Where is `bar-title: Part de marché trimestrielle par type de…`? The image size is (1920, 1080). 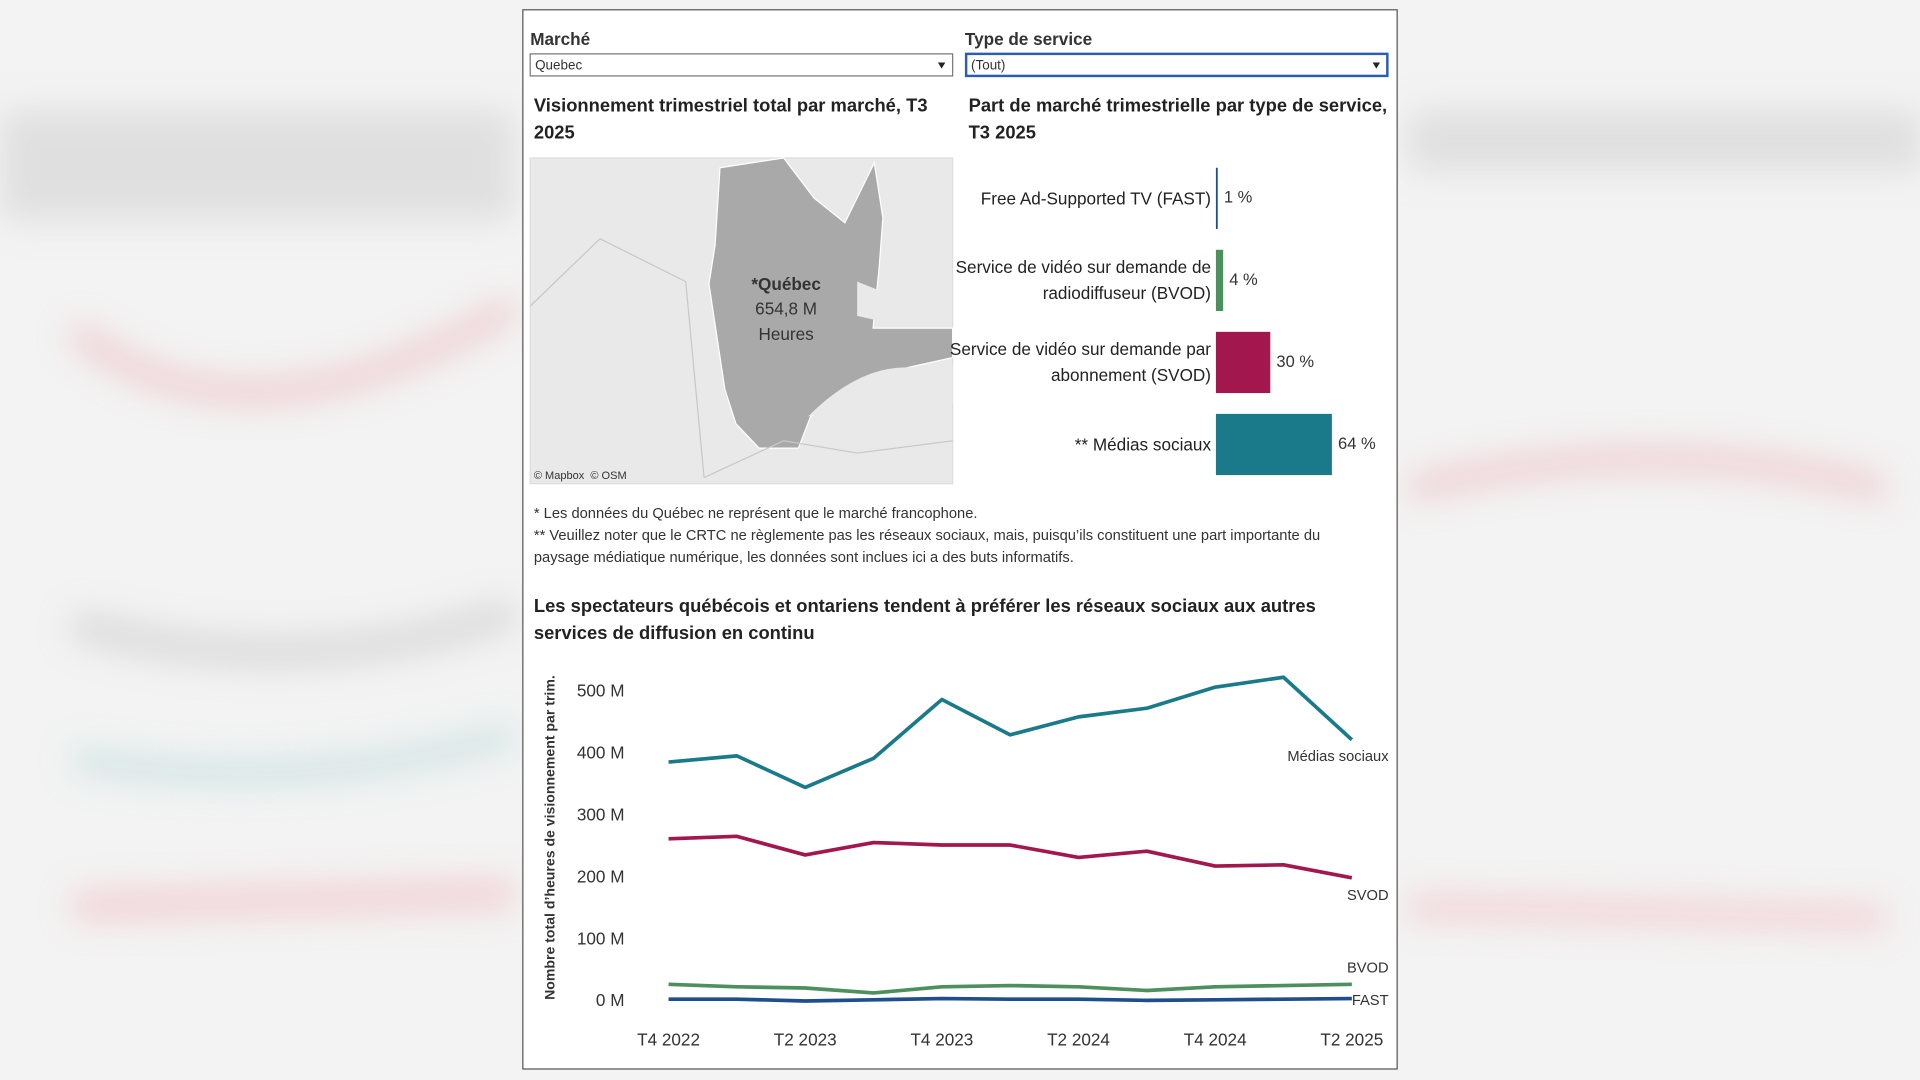
bar-title: Part de marché trimestrielle par type de… is located at coordinates (1178, 119).